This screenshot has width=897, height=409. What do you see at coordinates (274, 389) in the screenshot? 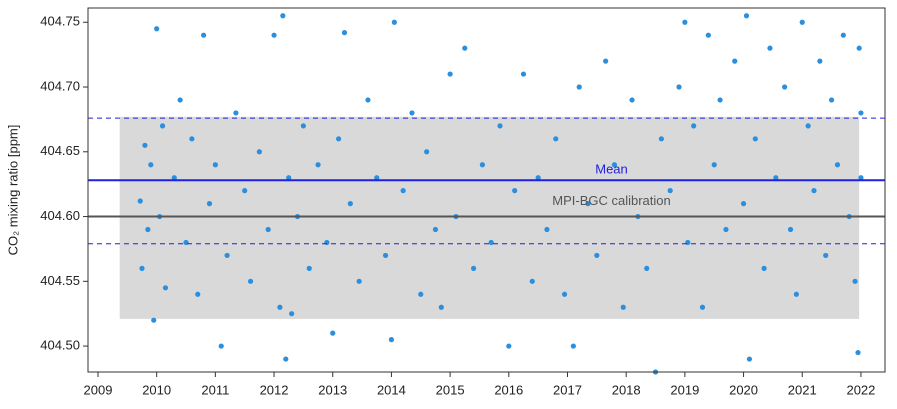
I see `x-tick-label: 2012` at bounding box center [274, 389].